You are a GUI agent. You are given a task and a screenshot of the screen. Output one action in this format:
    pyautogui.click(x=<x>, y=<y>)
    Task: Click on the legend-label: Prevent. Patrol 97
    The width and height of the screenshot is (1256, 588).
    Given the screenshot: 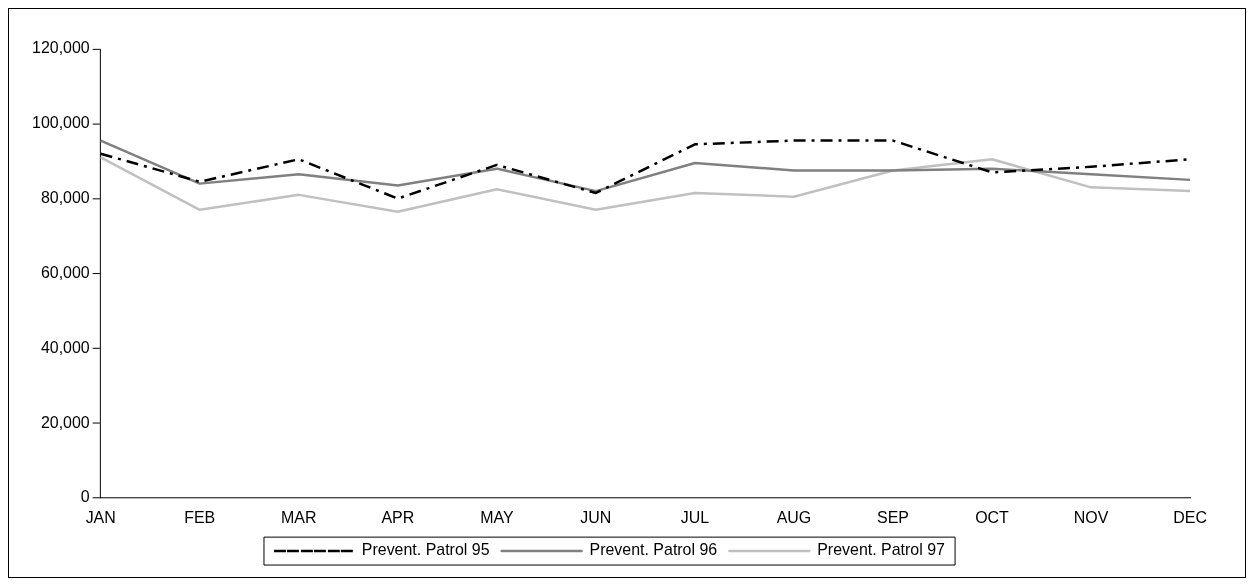 What is the action you would take?
    pyautogui.click(x=881, y=550)
    